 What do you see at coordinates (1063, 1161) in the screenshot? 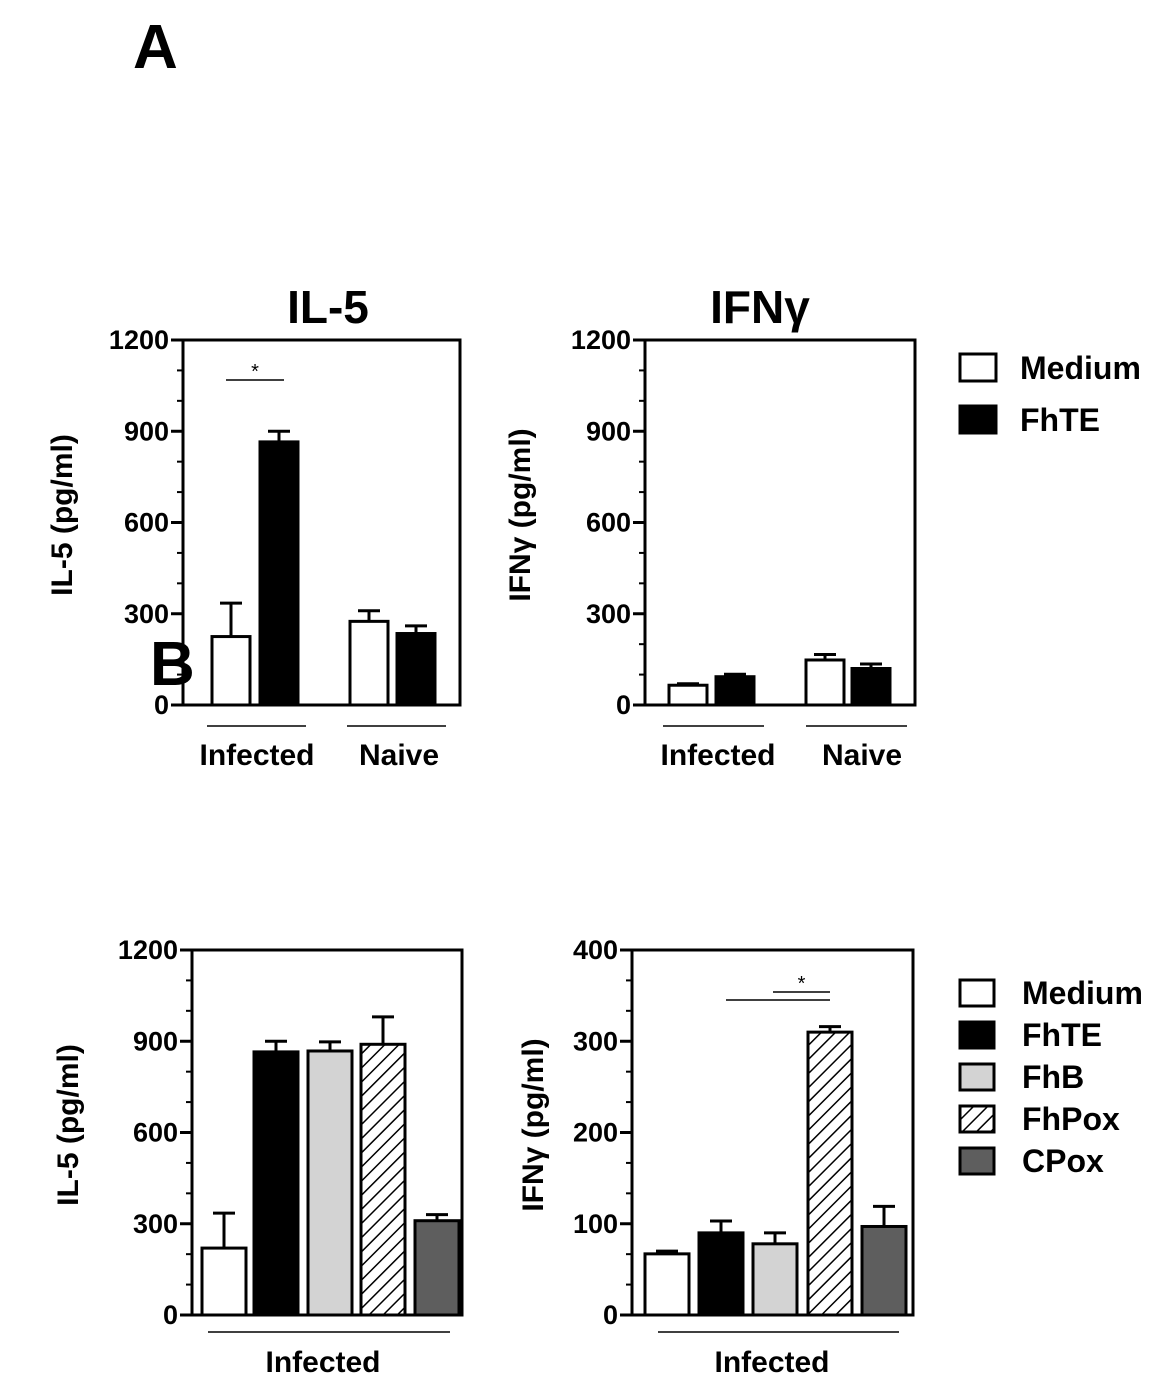
I see `legend-label: CPox` at bounding box center [1063, 1161].